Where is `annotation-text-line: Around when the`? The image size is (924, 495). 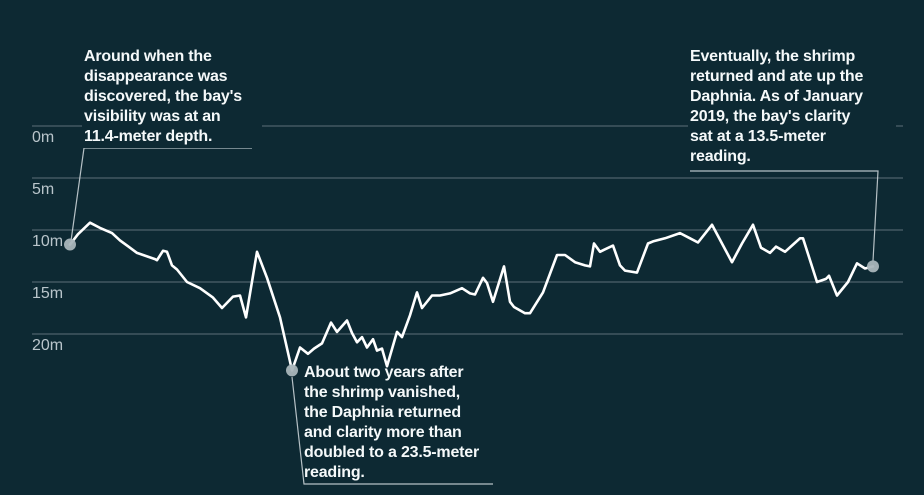 annotation-text-line: Around when the is located at coordinates (148, 56).